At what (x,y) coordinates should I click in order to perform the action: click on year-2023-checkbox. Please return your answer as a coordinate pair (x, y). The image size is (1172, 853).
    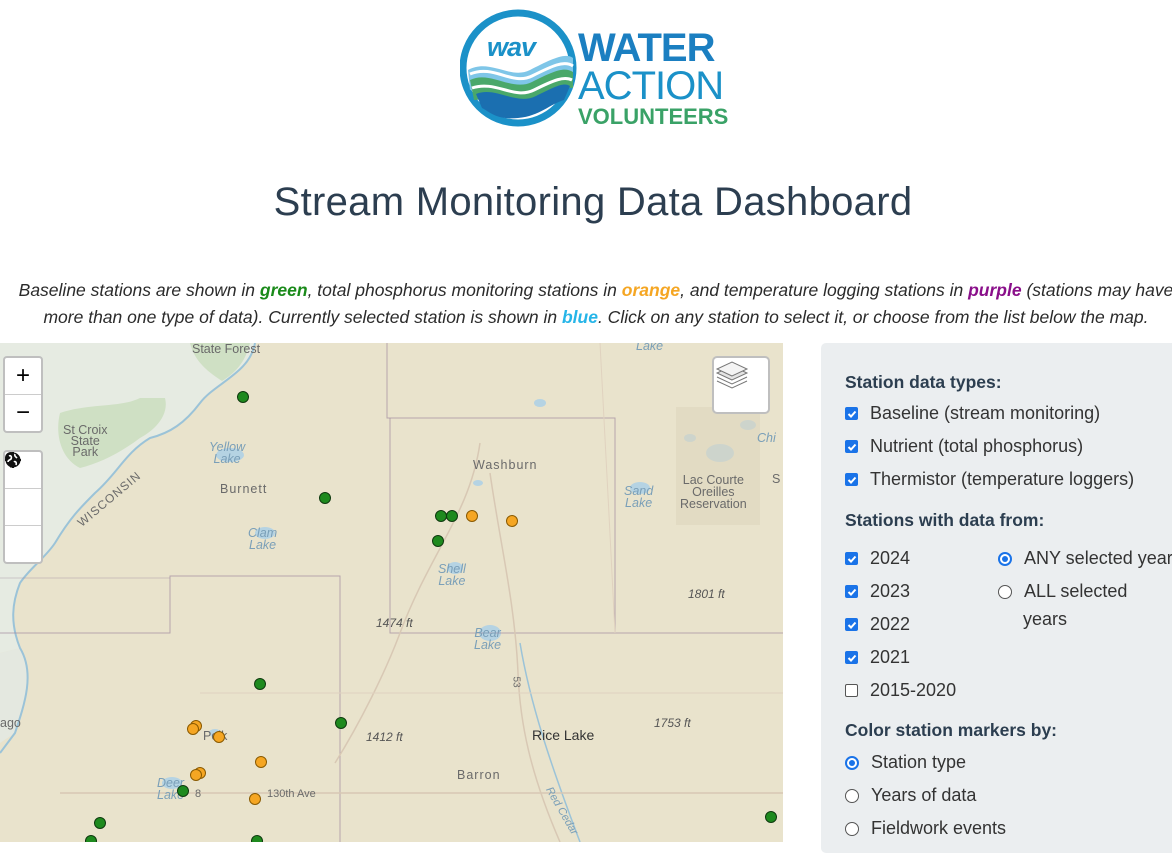
    Looking at the image, I should click on (851, 591).